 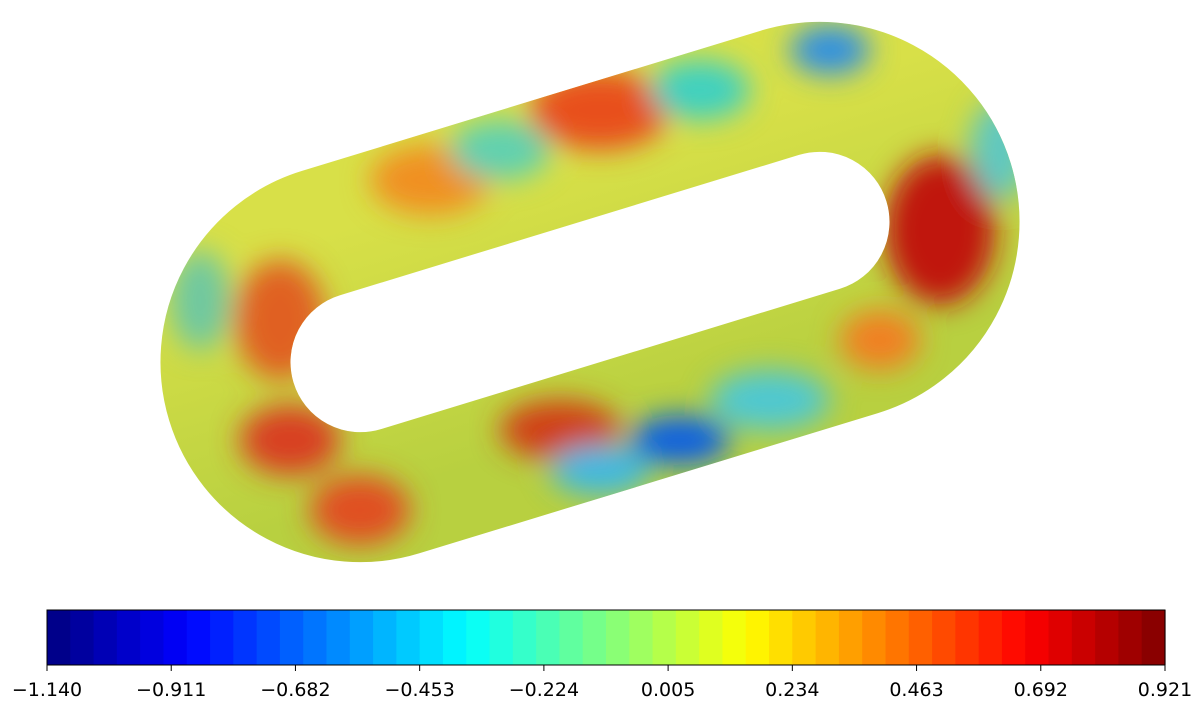 I want to click on tick-label: −1.140, so click(x=47, y=690).